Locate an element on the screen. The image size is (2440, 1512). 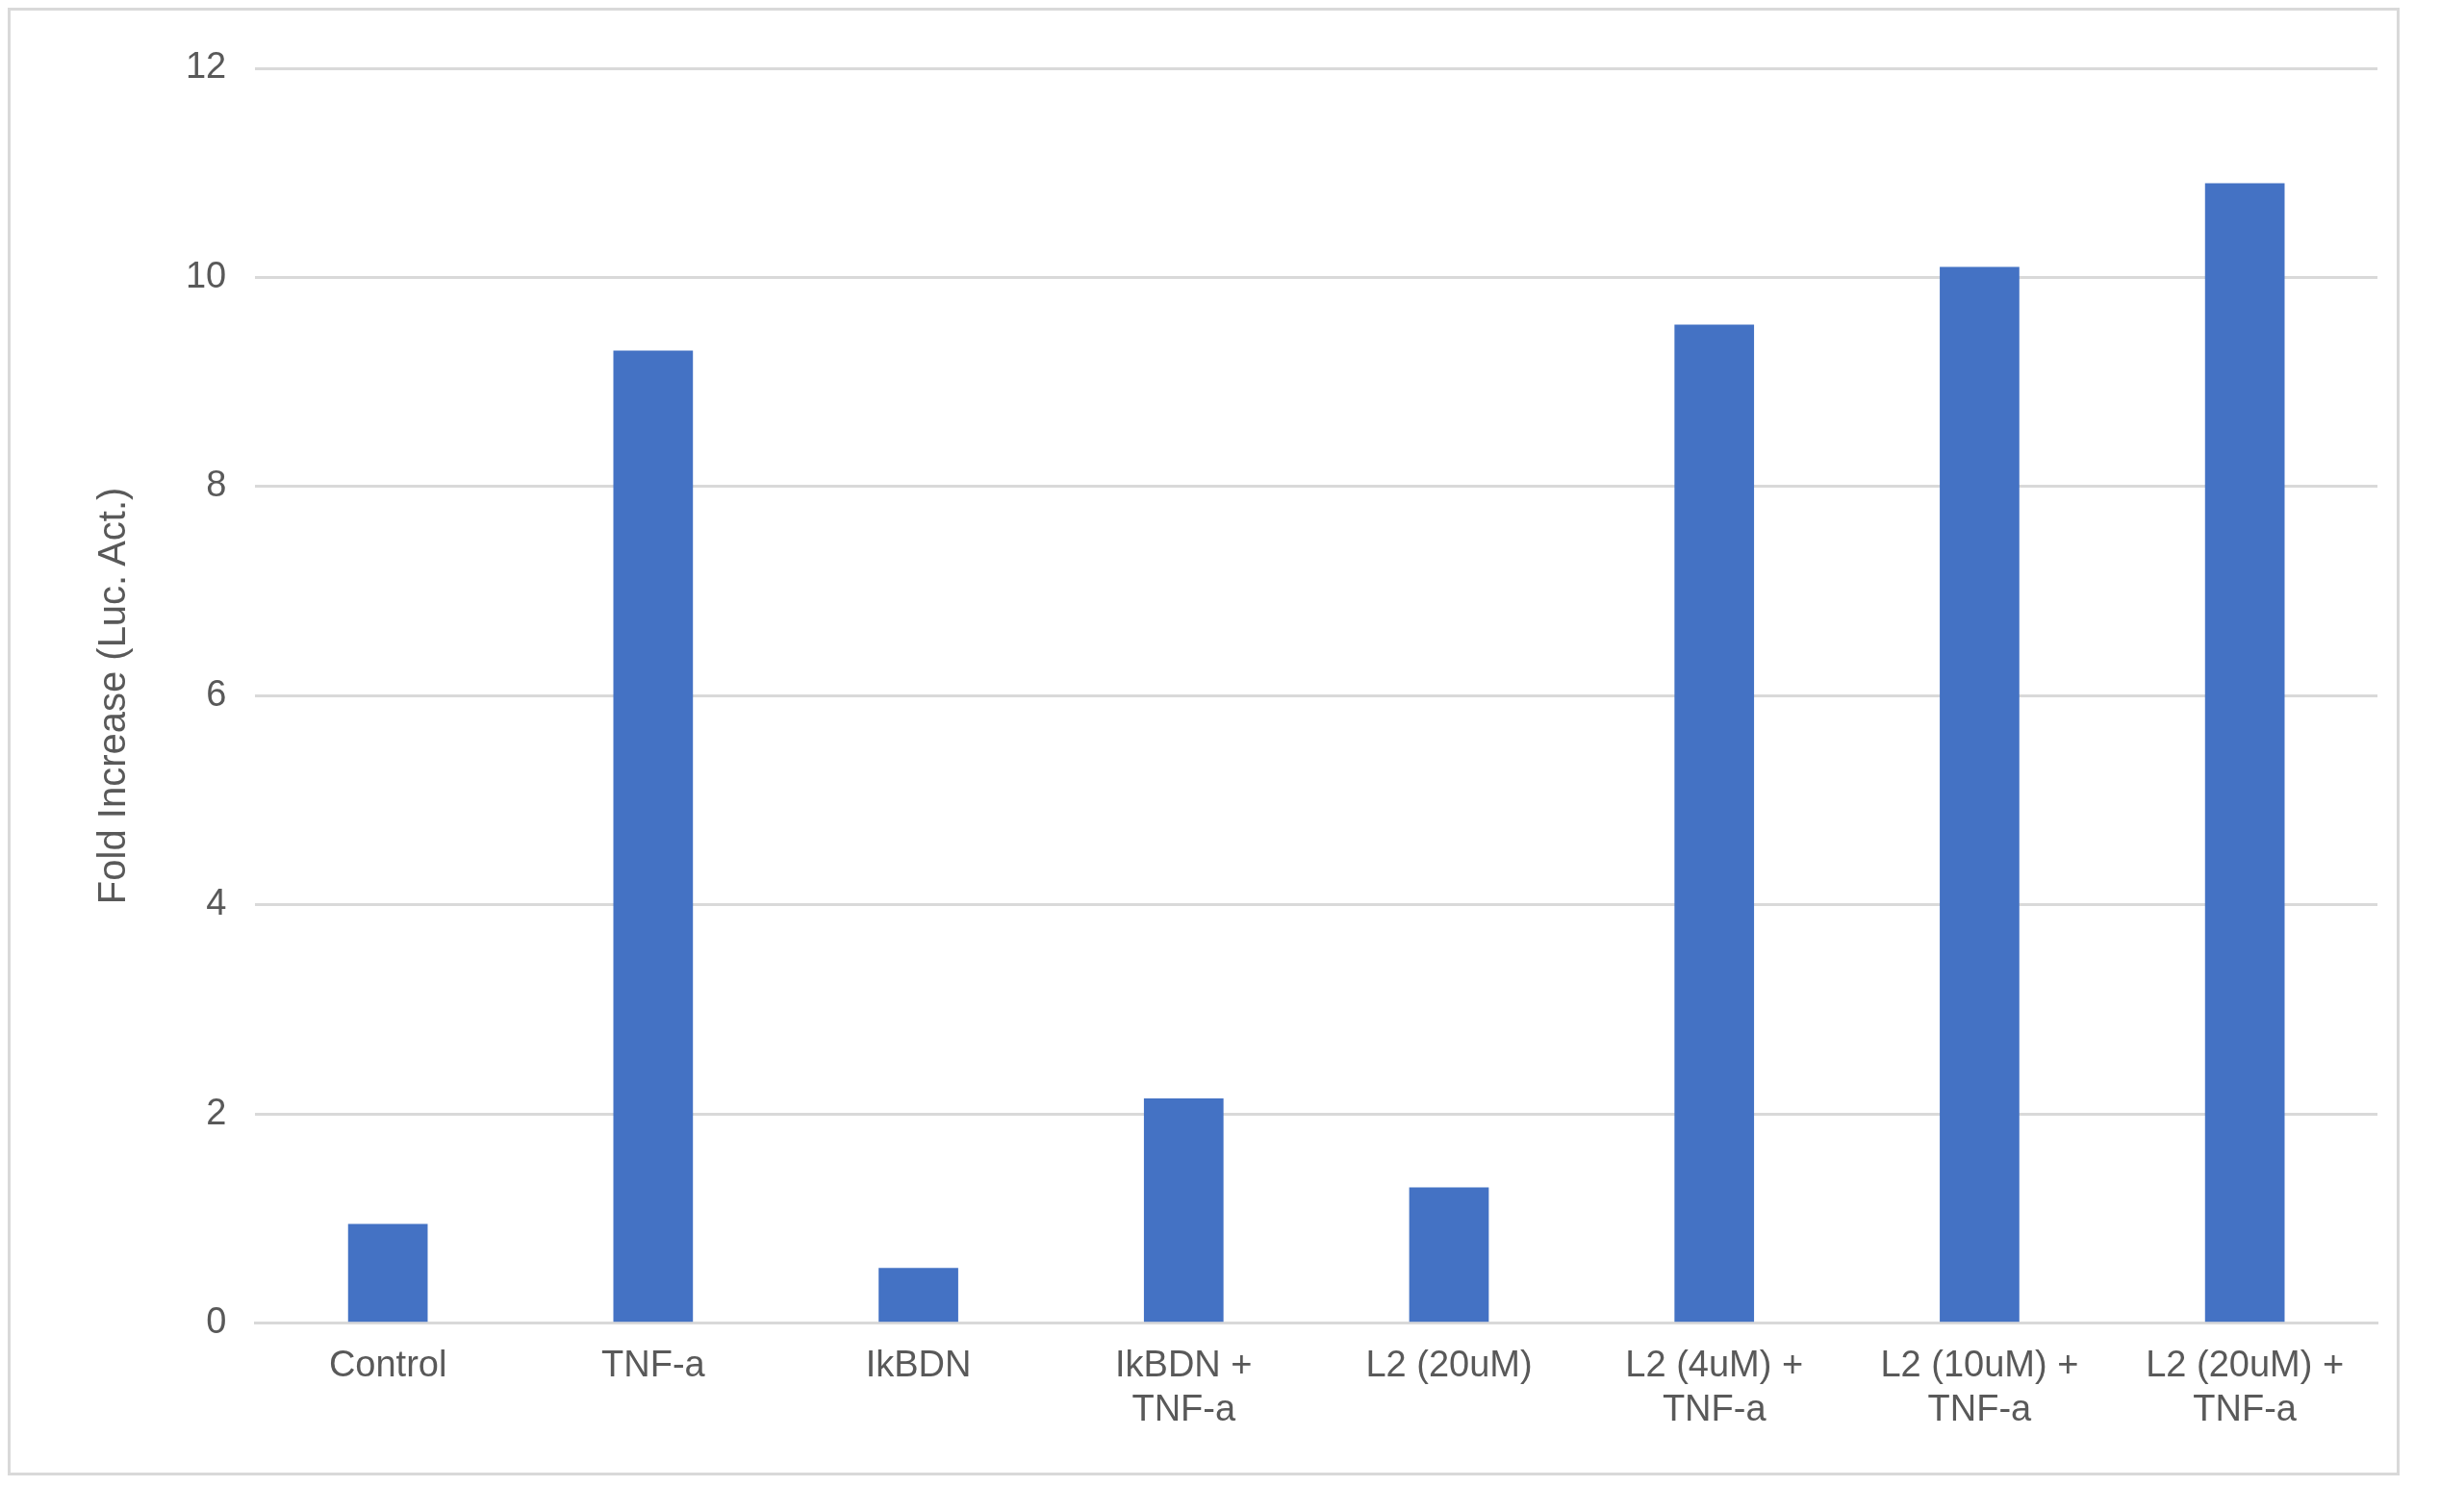
x-tick-label: IkBDN + TNF-a is located at coordinates (1184, 1386).